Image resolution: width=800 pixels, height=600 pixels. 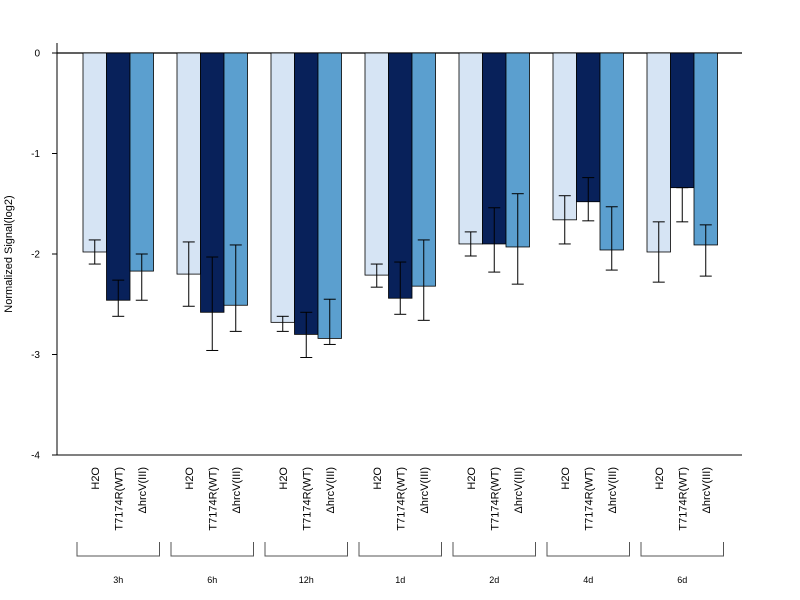 I want to click on y-tick-label: -3, so click(x=35, y=355).